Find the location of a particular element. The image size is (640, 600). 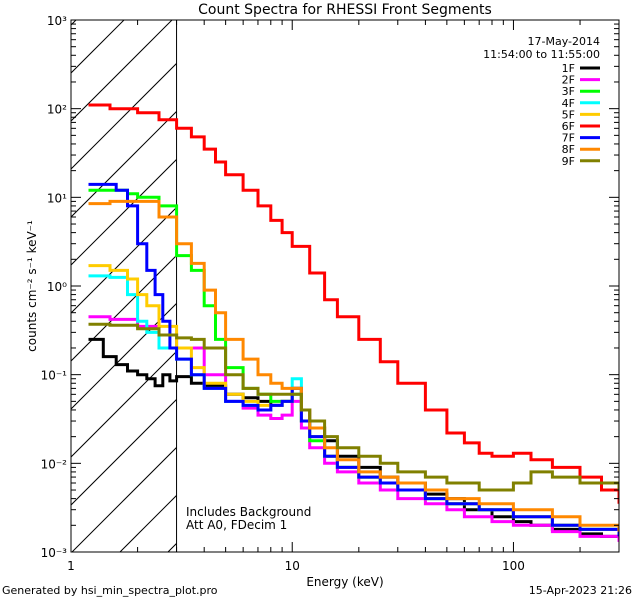

chart-title: Count Spectra for RHESSI Front Segments is located at coordinates (345, 10).